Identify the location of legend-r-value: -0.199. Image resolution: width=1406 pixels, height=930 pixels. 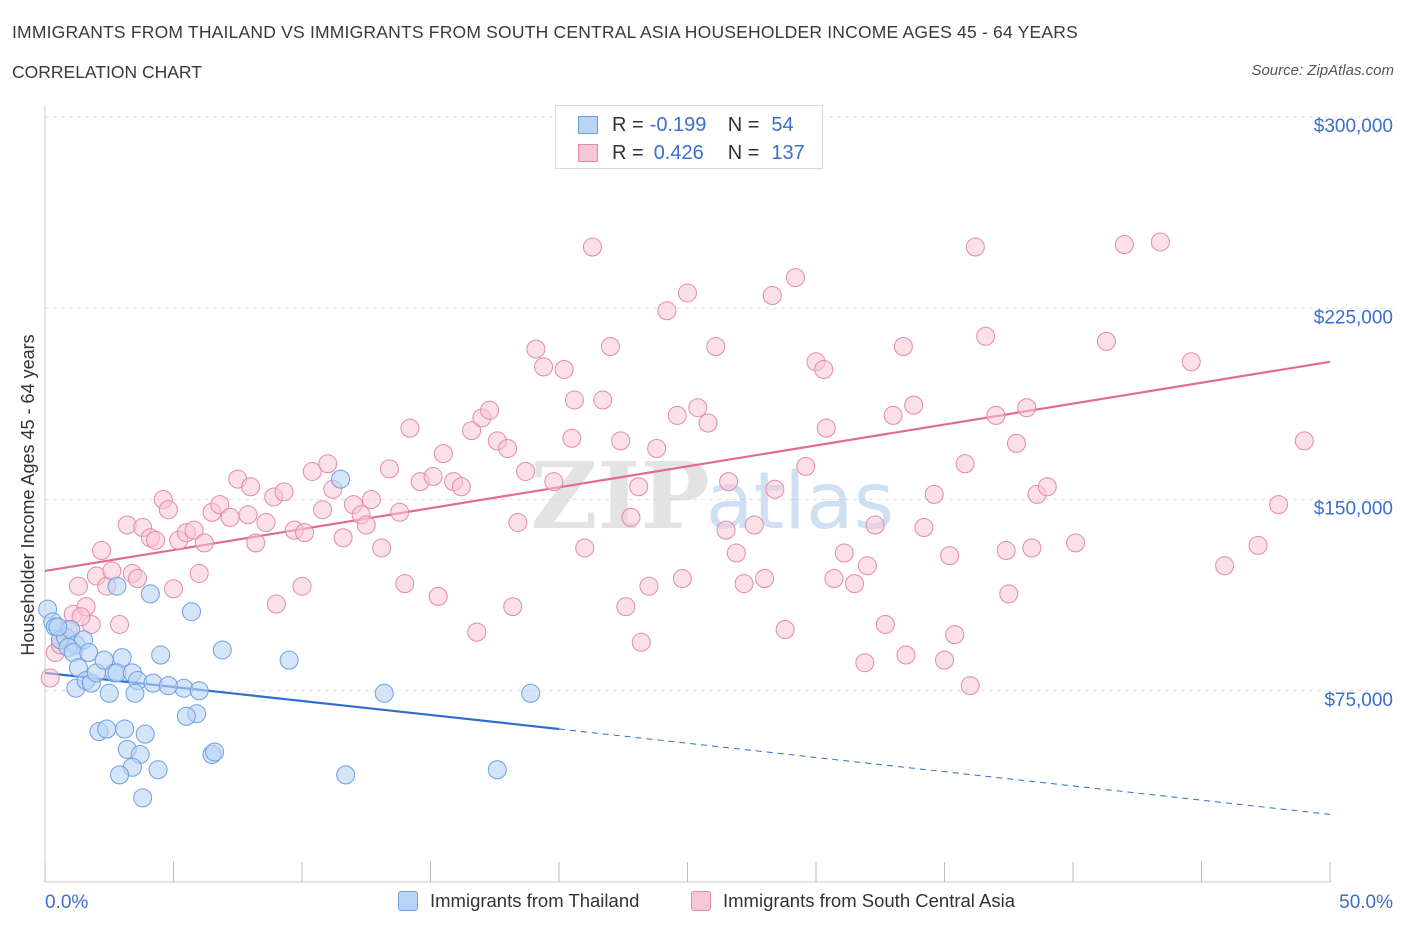
(678, 124).